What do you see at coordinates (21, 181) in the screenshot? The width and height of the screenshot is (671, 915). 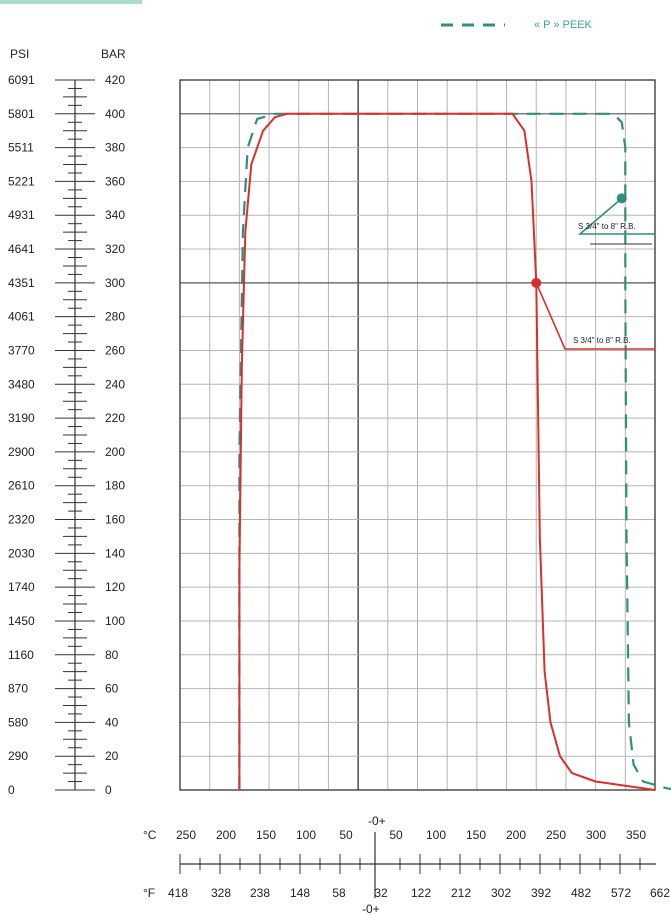 I see `psi-tick-label: 5221` at bounding box center [21, 181].